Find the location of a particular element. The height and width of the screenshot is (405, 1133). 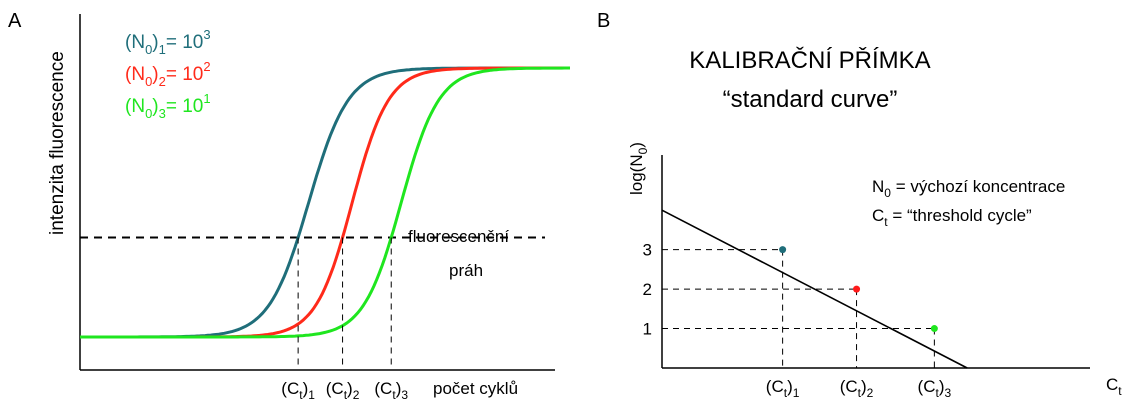

panel-a-legend: (N0)1= 103 (N0)2= 102 (N0)3= 101 is located at coordinates (168, 74).